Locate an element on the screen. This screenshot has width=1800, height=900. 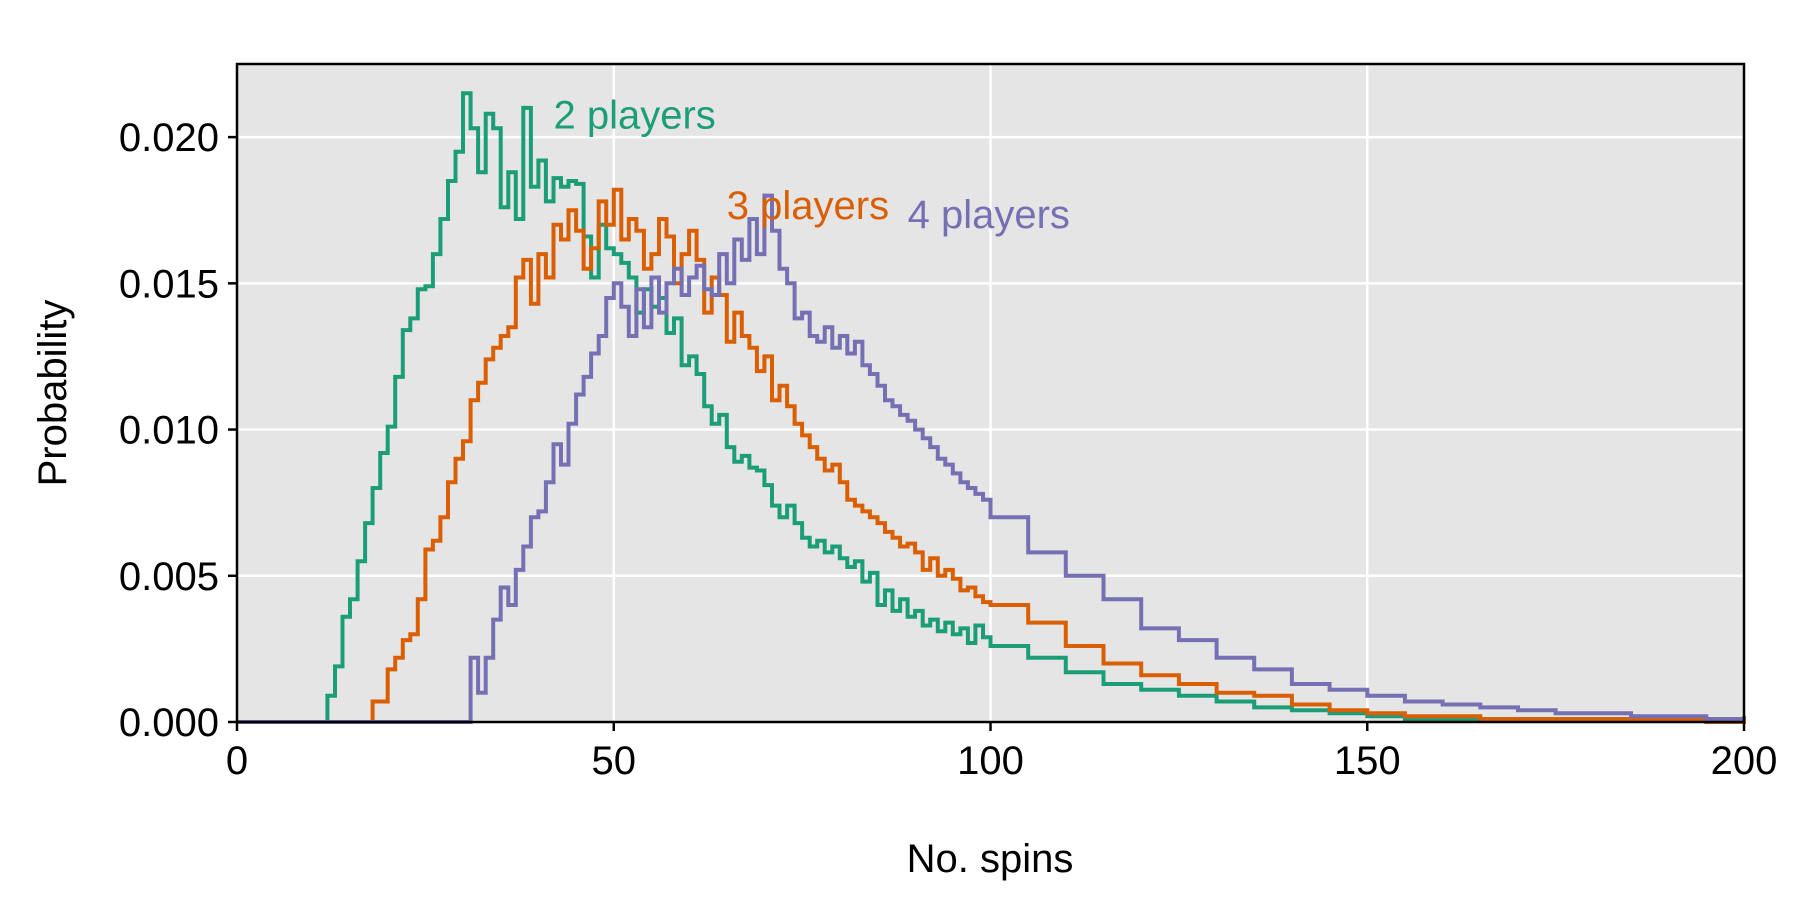
y-tick-label: 0.000 is located at coordinates (169, 723).